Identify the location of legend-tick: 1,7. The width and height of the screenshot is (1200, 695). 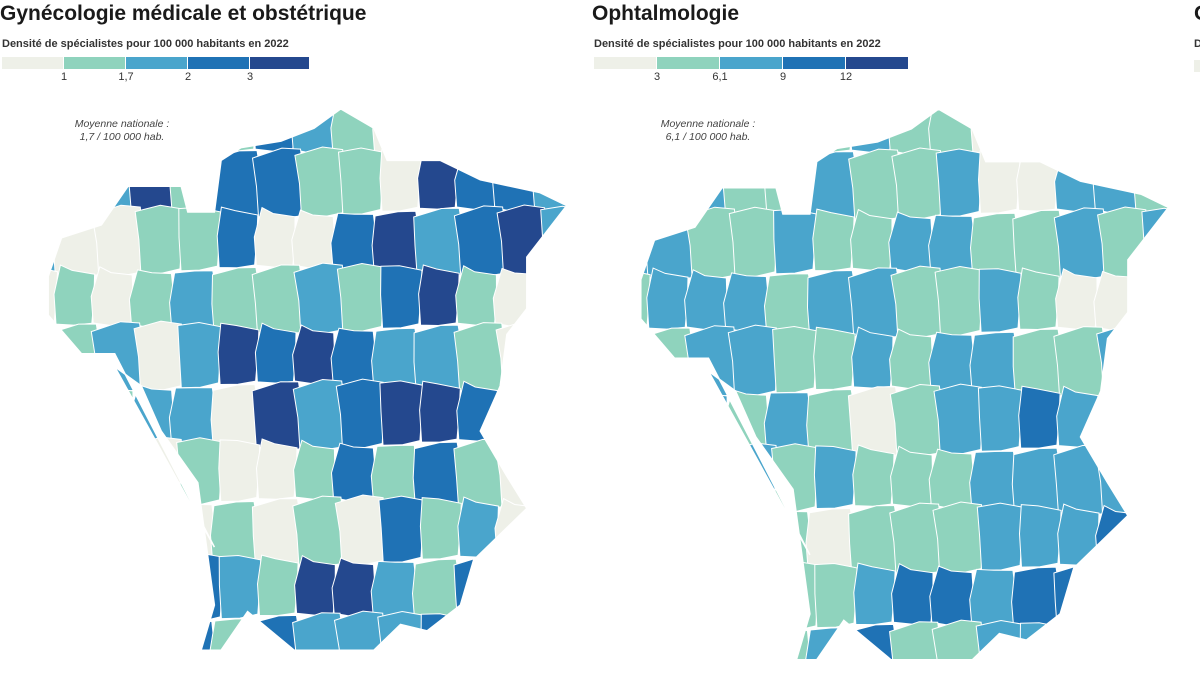
(126, 77).